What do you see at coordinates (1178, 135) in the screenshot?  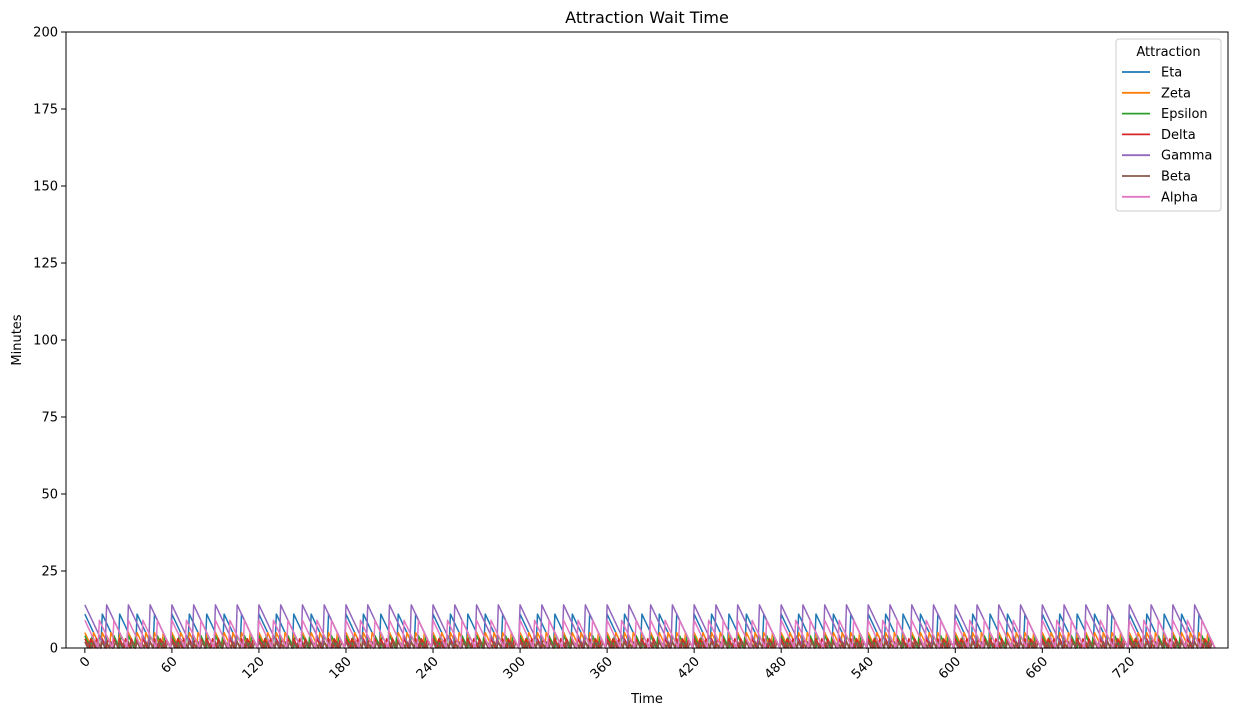 I see `legend-label-delta: Delta` at bounding box center [1178, 135].